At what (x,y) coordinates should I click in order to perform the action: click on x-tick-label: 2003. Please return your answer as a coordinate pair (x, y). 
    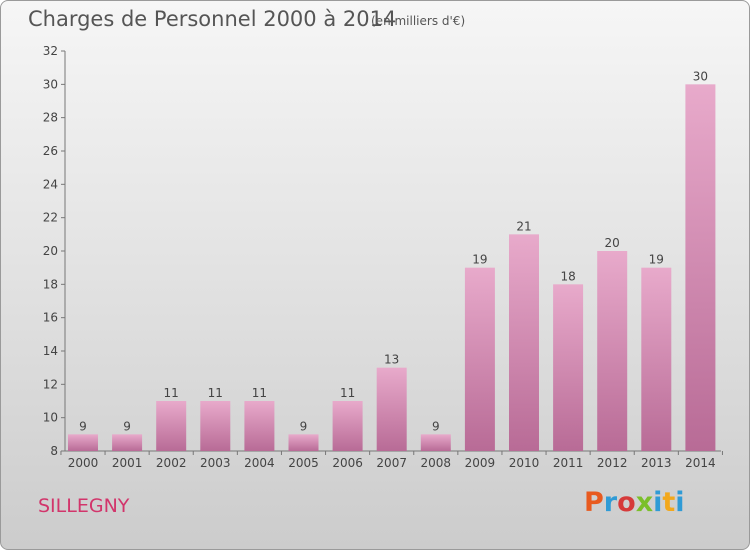
    Looking at the image, I should click on (215, 463).